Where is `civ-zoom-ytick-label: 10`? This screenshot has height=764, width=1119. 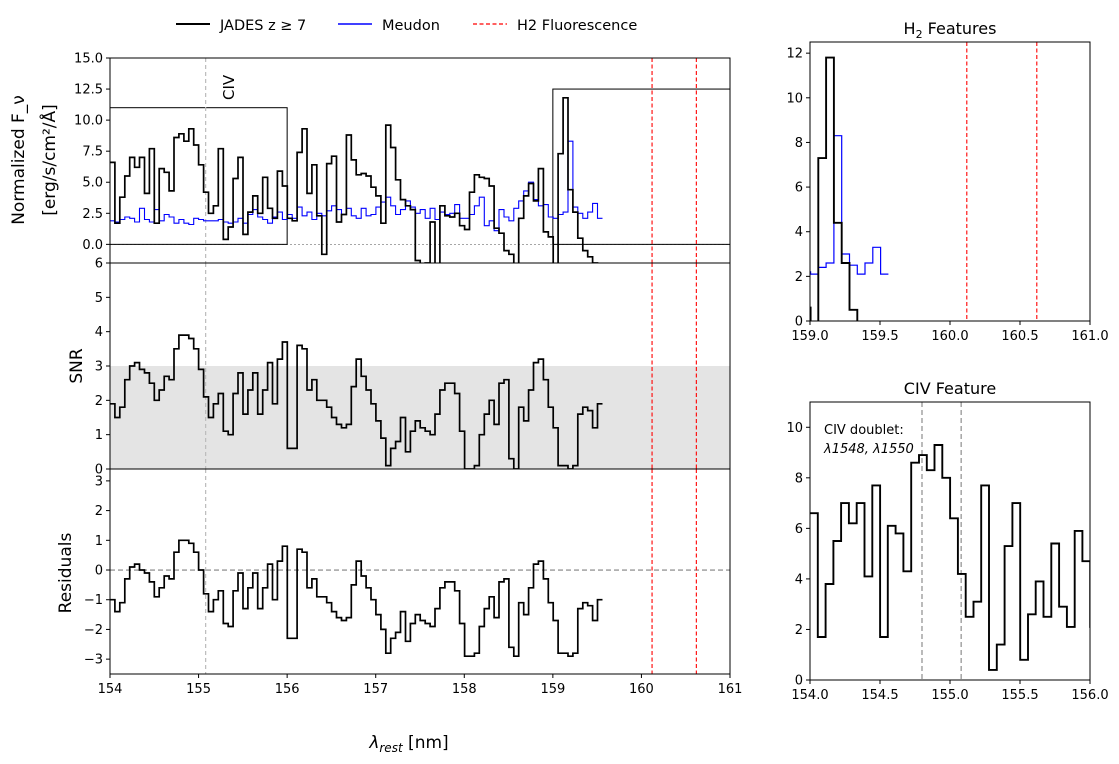 civ-zoom-ytick-label: 10 is located at coordinates (794, 428).